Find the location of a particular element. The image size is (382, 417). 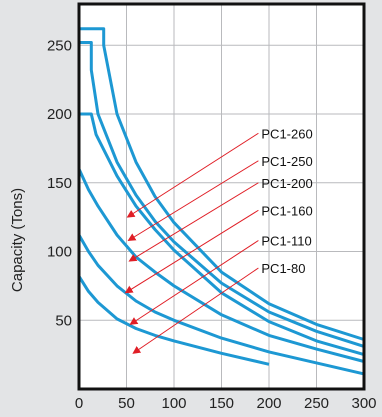

annotation-label-pc1-110: PC1-110 is located at coordinates (286, 241).